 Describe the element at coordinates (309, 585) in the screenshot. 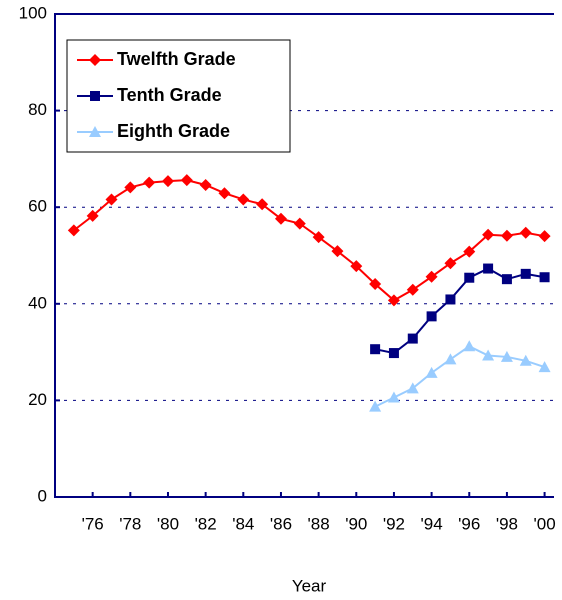

I see `x-axis-title: Year` at that location.